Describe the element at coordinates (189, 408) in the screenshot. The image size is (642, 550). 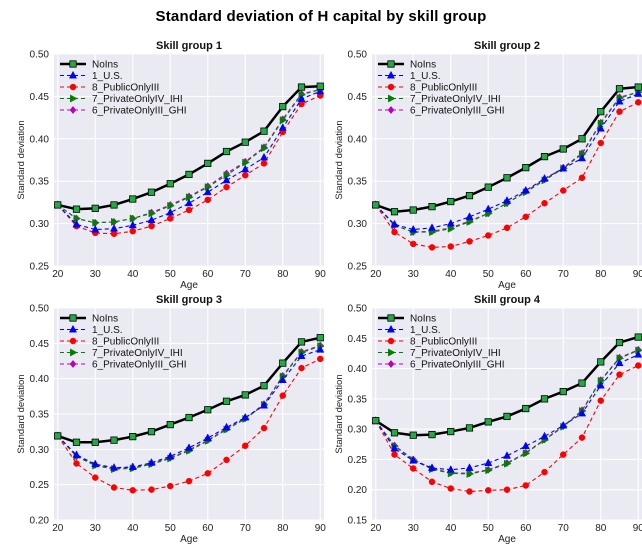
I see `series-1-u-s` at that location.